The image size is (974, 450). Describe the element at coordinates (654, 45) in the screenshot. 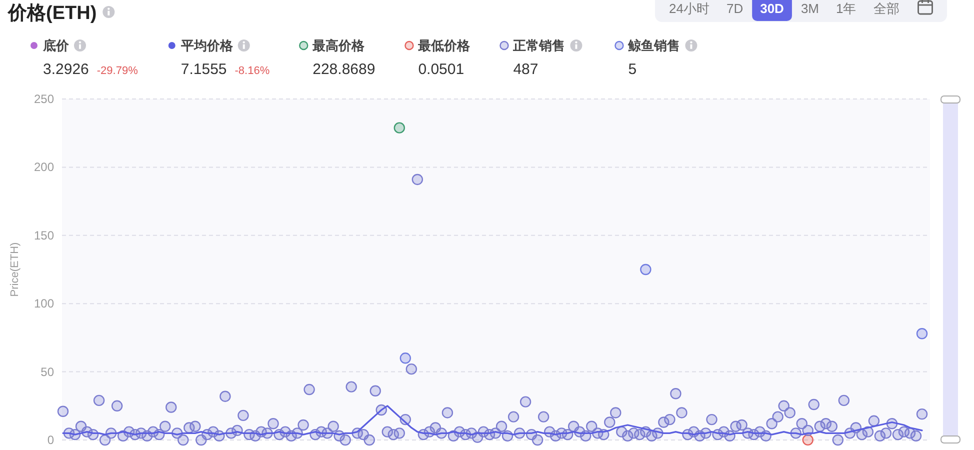

I see `legend-label: 鲸鱼销售` at that location.